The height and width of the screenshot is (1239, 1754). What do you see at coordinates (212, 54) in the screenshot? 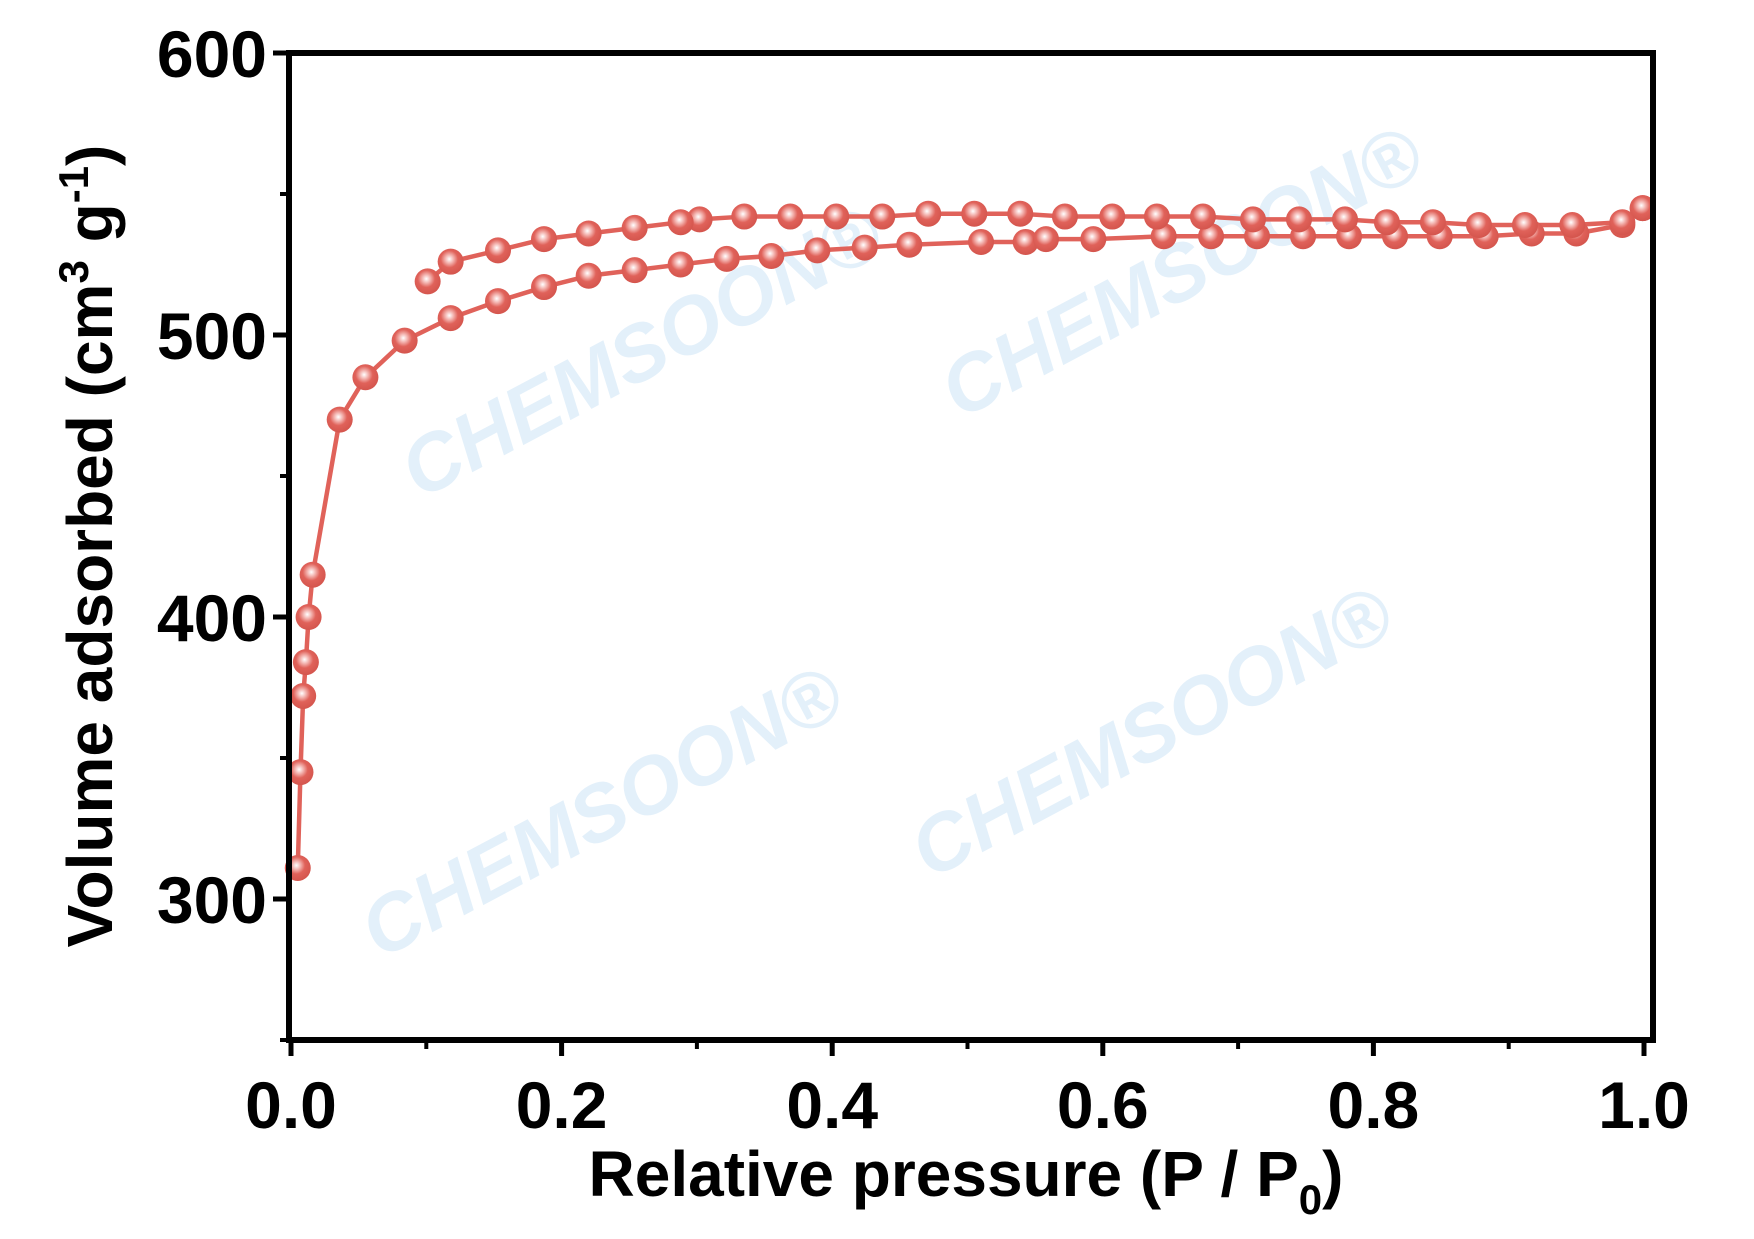
I see `y-tick-label: 600` at bounding box center [212, 54].